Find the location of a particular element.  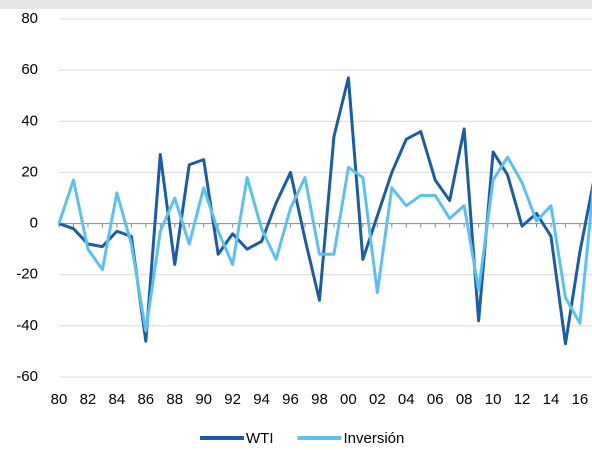

legend-label: Inversión is located at coordinates (374, 438).